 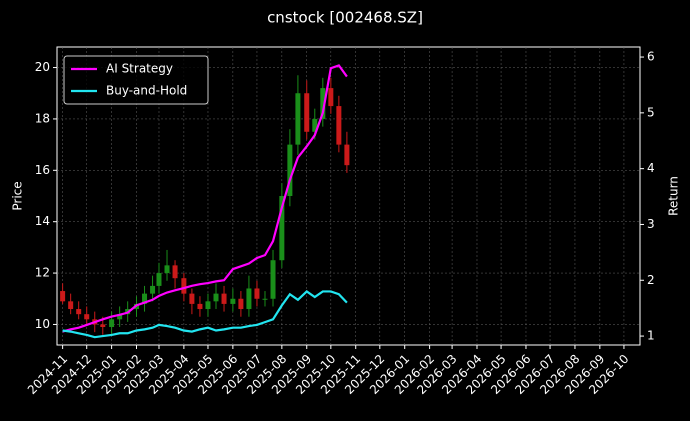 I want to click on y2-tick-label: 3, so click(x=651, y=224).